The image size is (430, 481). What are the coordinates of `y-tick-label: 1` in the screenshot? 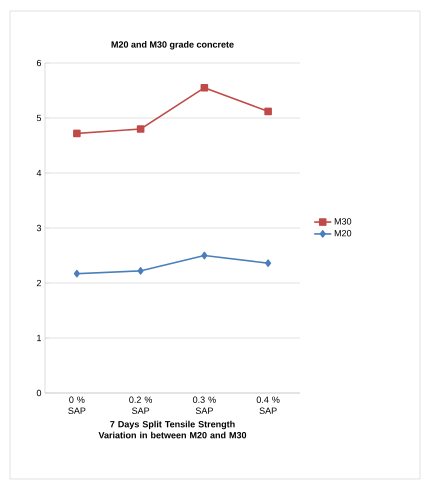 It's located at (39, 338).